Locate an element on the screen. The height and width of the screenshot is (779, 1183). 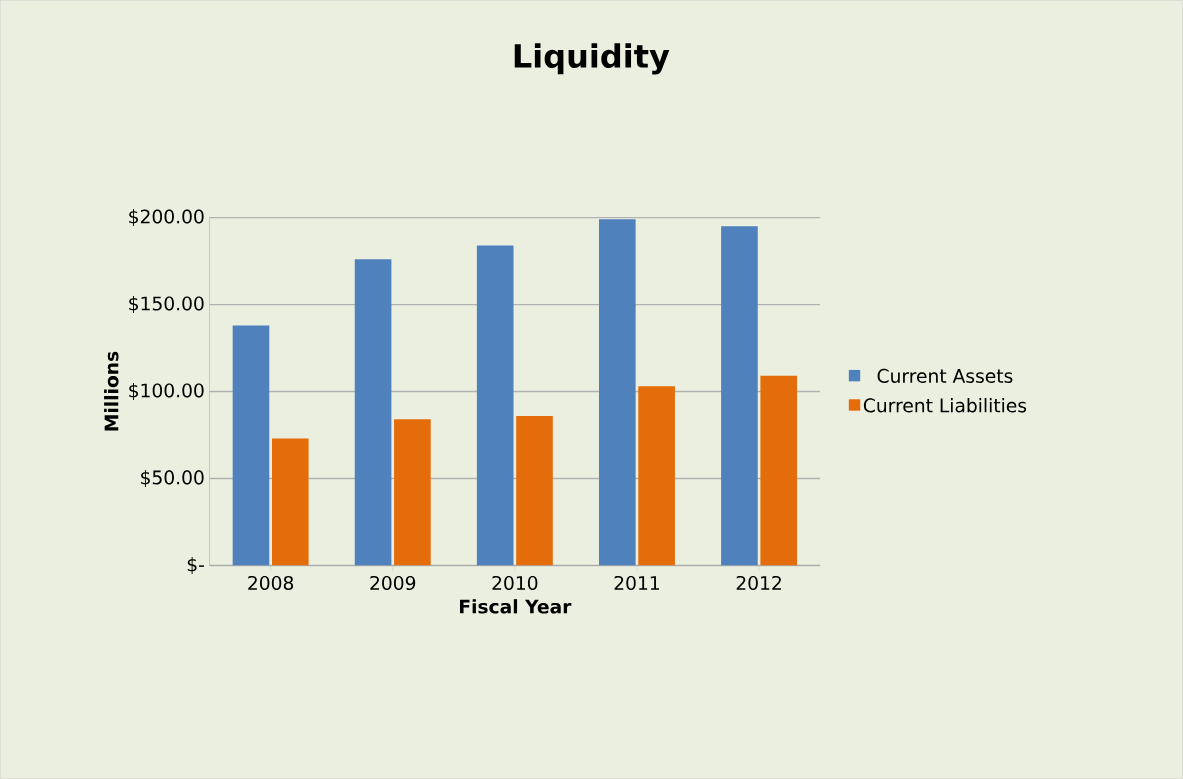
chart-title: Liquidity is located at coordinates (592, 59).